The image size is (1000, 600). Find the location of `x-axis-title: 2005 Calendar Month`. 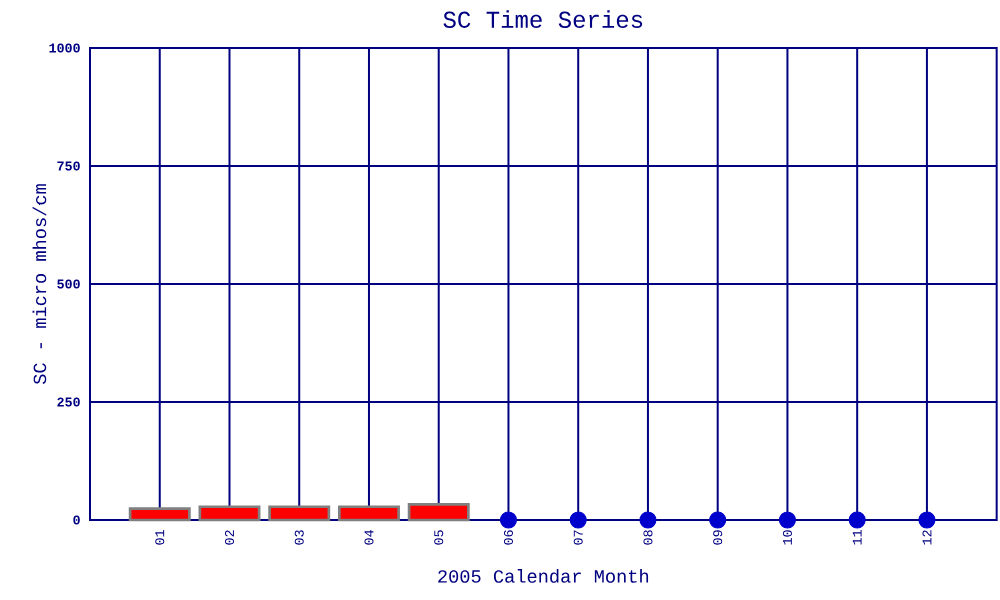

x-axis-title: 2005 Calendar Month is located at coordinates (543, 576).